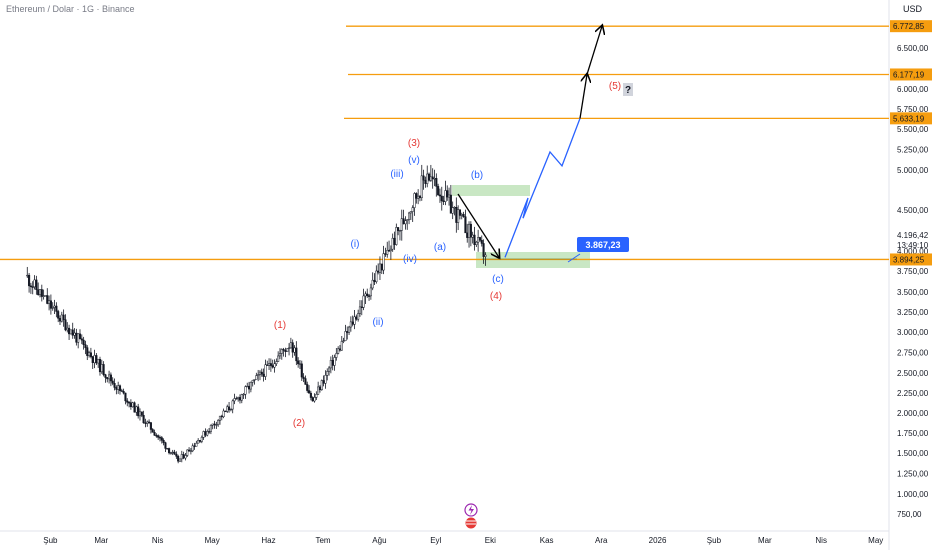 Image resolution: width=932 pixels, height=550 pixels. I want to click on y-tick-label: 6.500,00, so click(913, 48).